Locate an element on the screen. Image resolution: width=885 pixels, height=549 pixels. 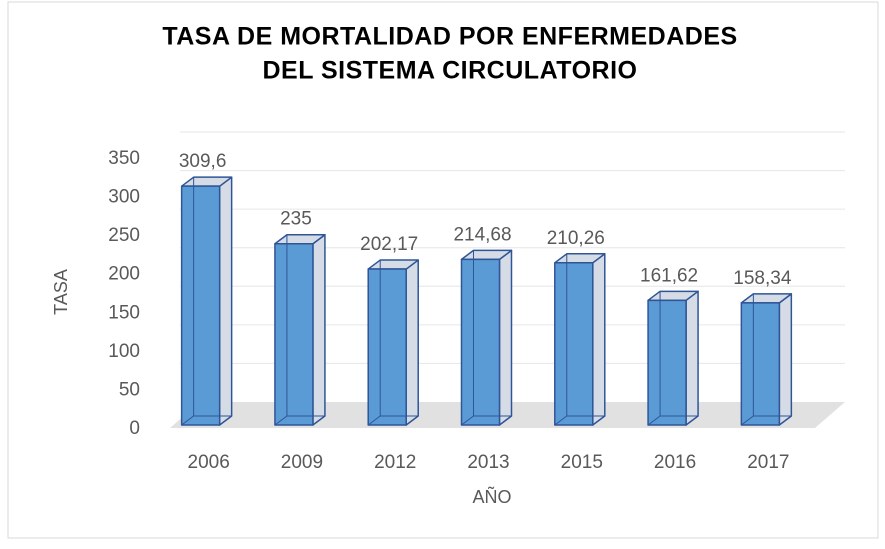
data-label: 161,62 is located at coordinates (669, 275).